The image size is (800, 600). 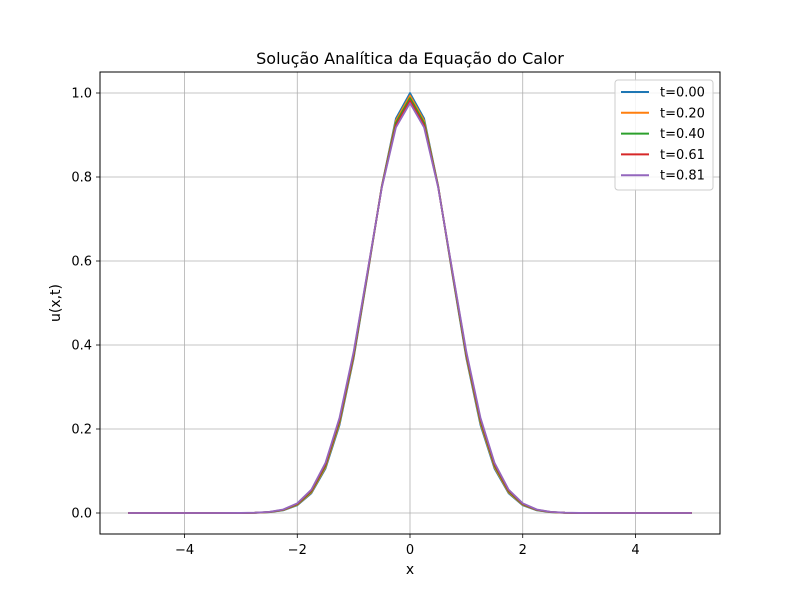 What do you see at coordinates (410, 570) in the screenshot?
I see `x-axis-label: x` at bounding box center [410, 570].